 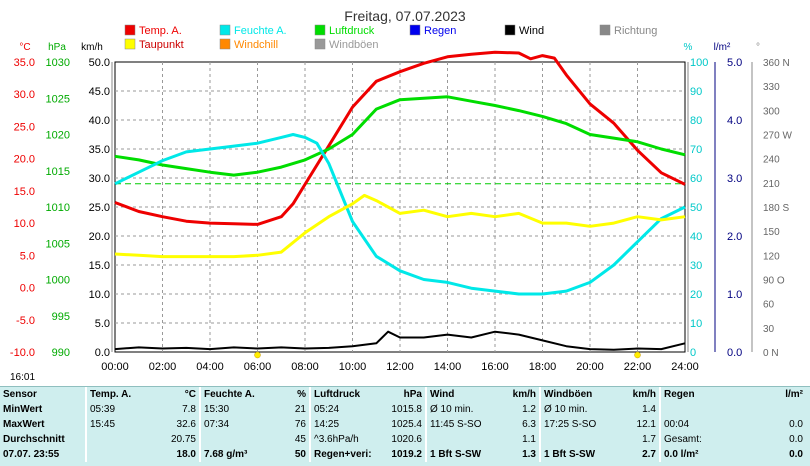 What do you see at coordinates (300, 424) in the screenshot?
I see `stats-cell: 76` at bounding box center [300, 424].